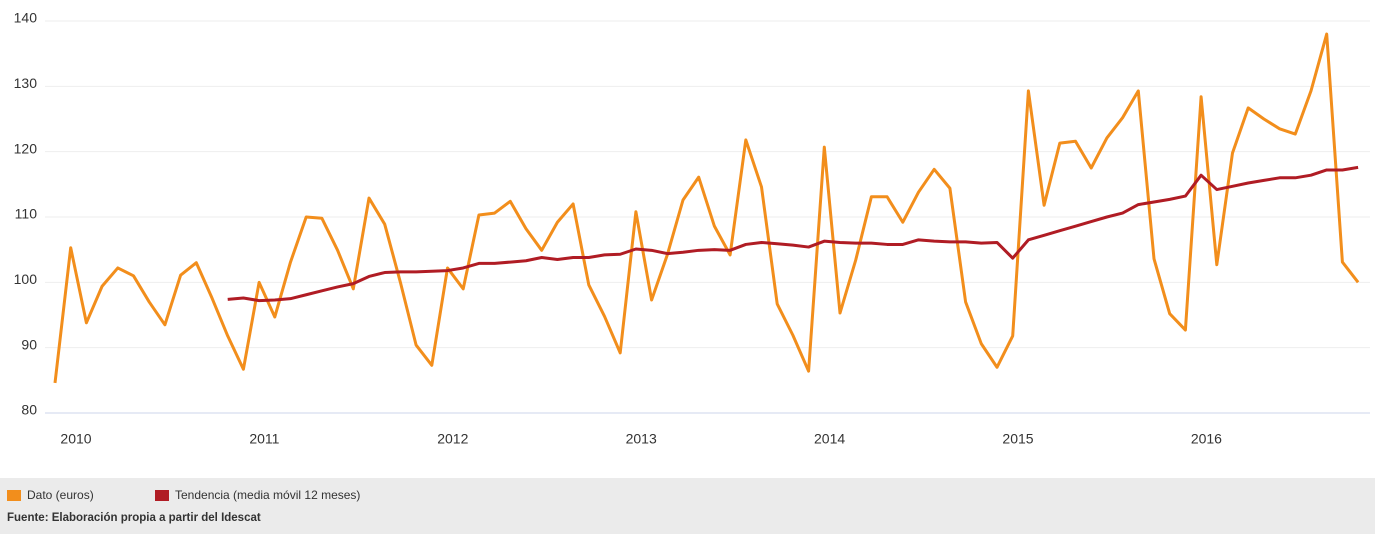 This screenshot has width=1375, height=534. What do you see at coordinates (75, 439) in the screenshot?
I see `x-tick-label: 2010` at bounding box center [75, 439].